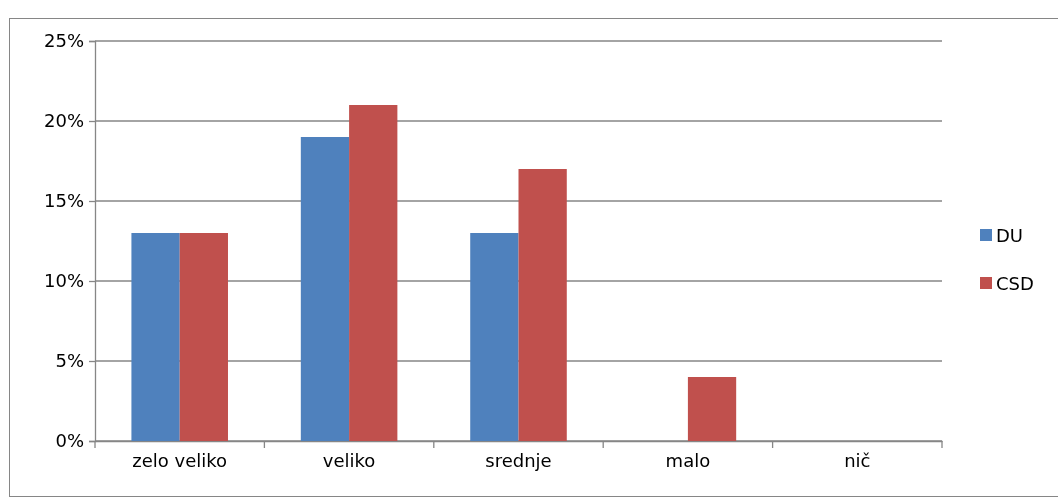 Image resolution: width=1058 pixels, height=497 pixels. I want to click on y-tick-label: 15%, so click(63, 201).